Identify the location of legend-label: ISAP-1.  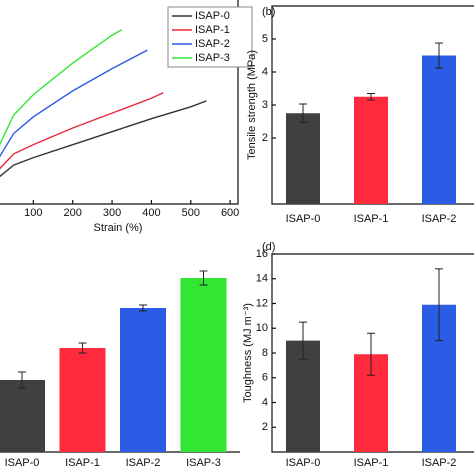
(212, 30).